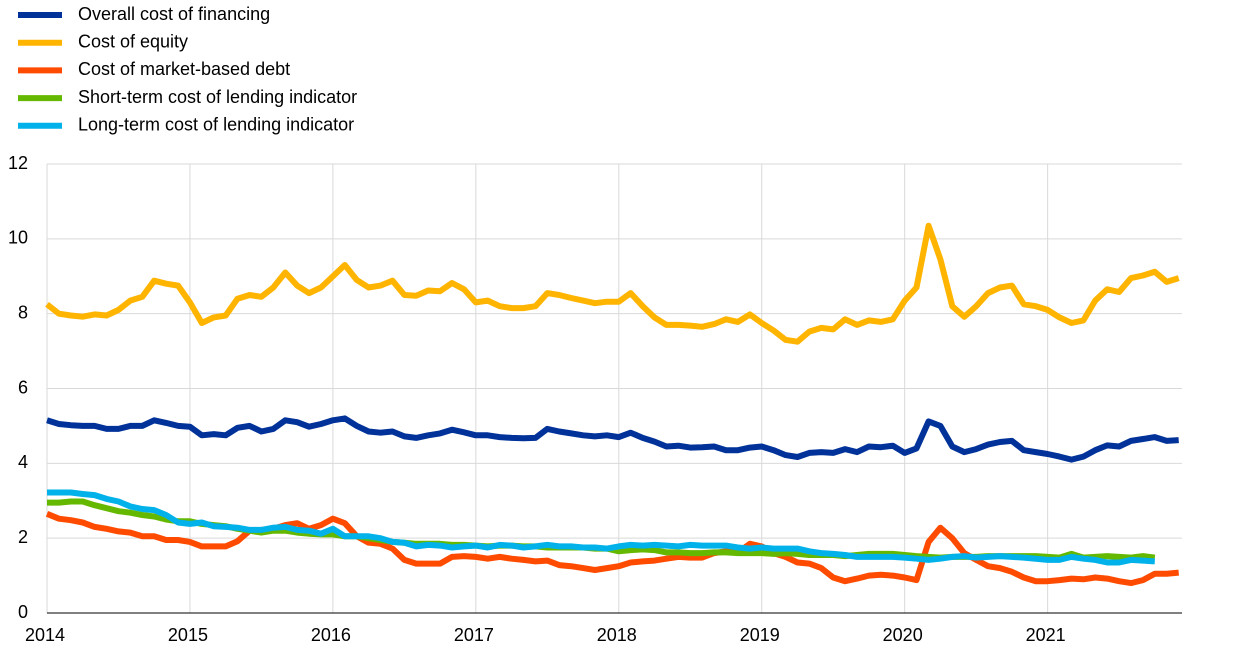 Image resolution: width=1240 pixels, height=663 pixels. What do you see at coordinates (216, 125) in the screenshot?
I see `legend-label: Long-term cost of lending indicator` at bounding box center [216, 125].